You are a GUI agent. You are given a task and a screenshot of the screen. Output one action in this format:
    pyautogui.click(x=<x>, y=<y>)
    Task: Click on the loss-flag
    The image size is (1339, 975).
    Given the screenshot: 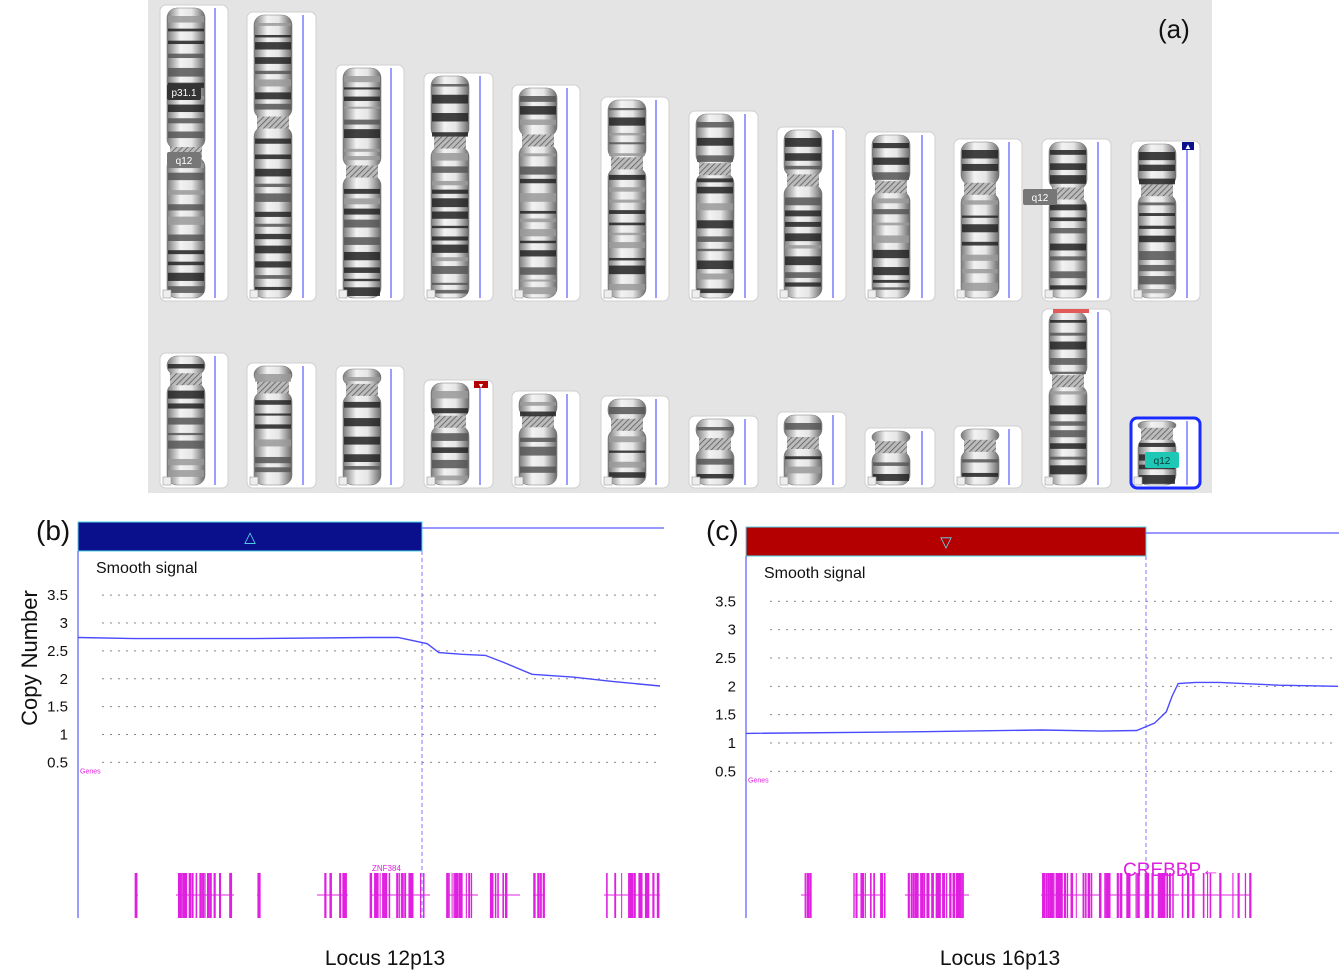 What is the action you would take?
    pyautogui.click(x=1071, y=311)
    